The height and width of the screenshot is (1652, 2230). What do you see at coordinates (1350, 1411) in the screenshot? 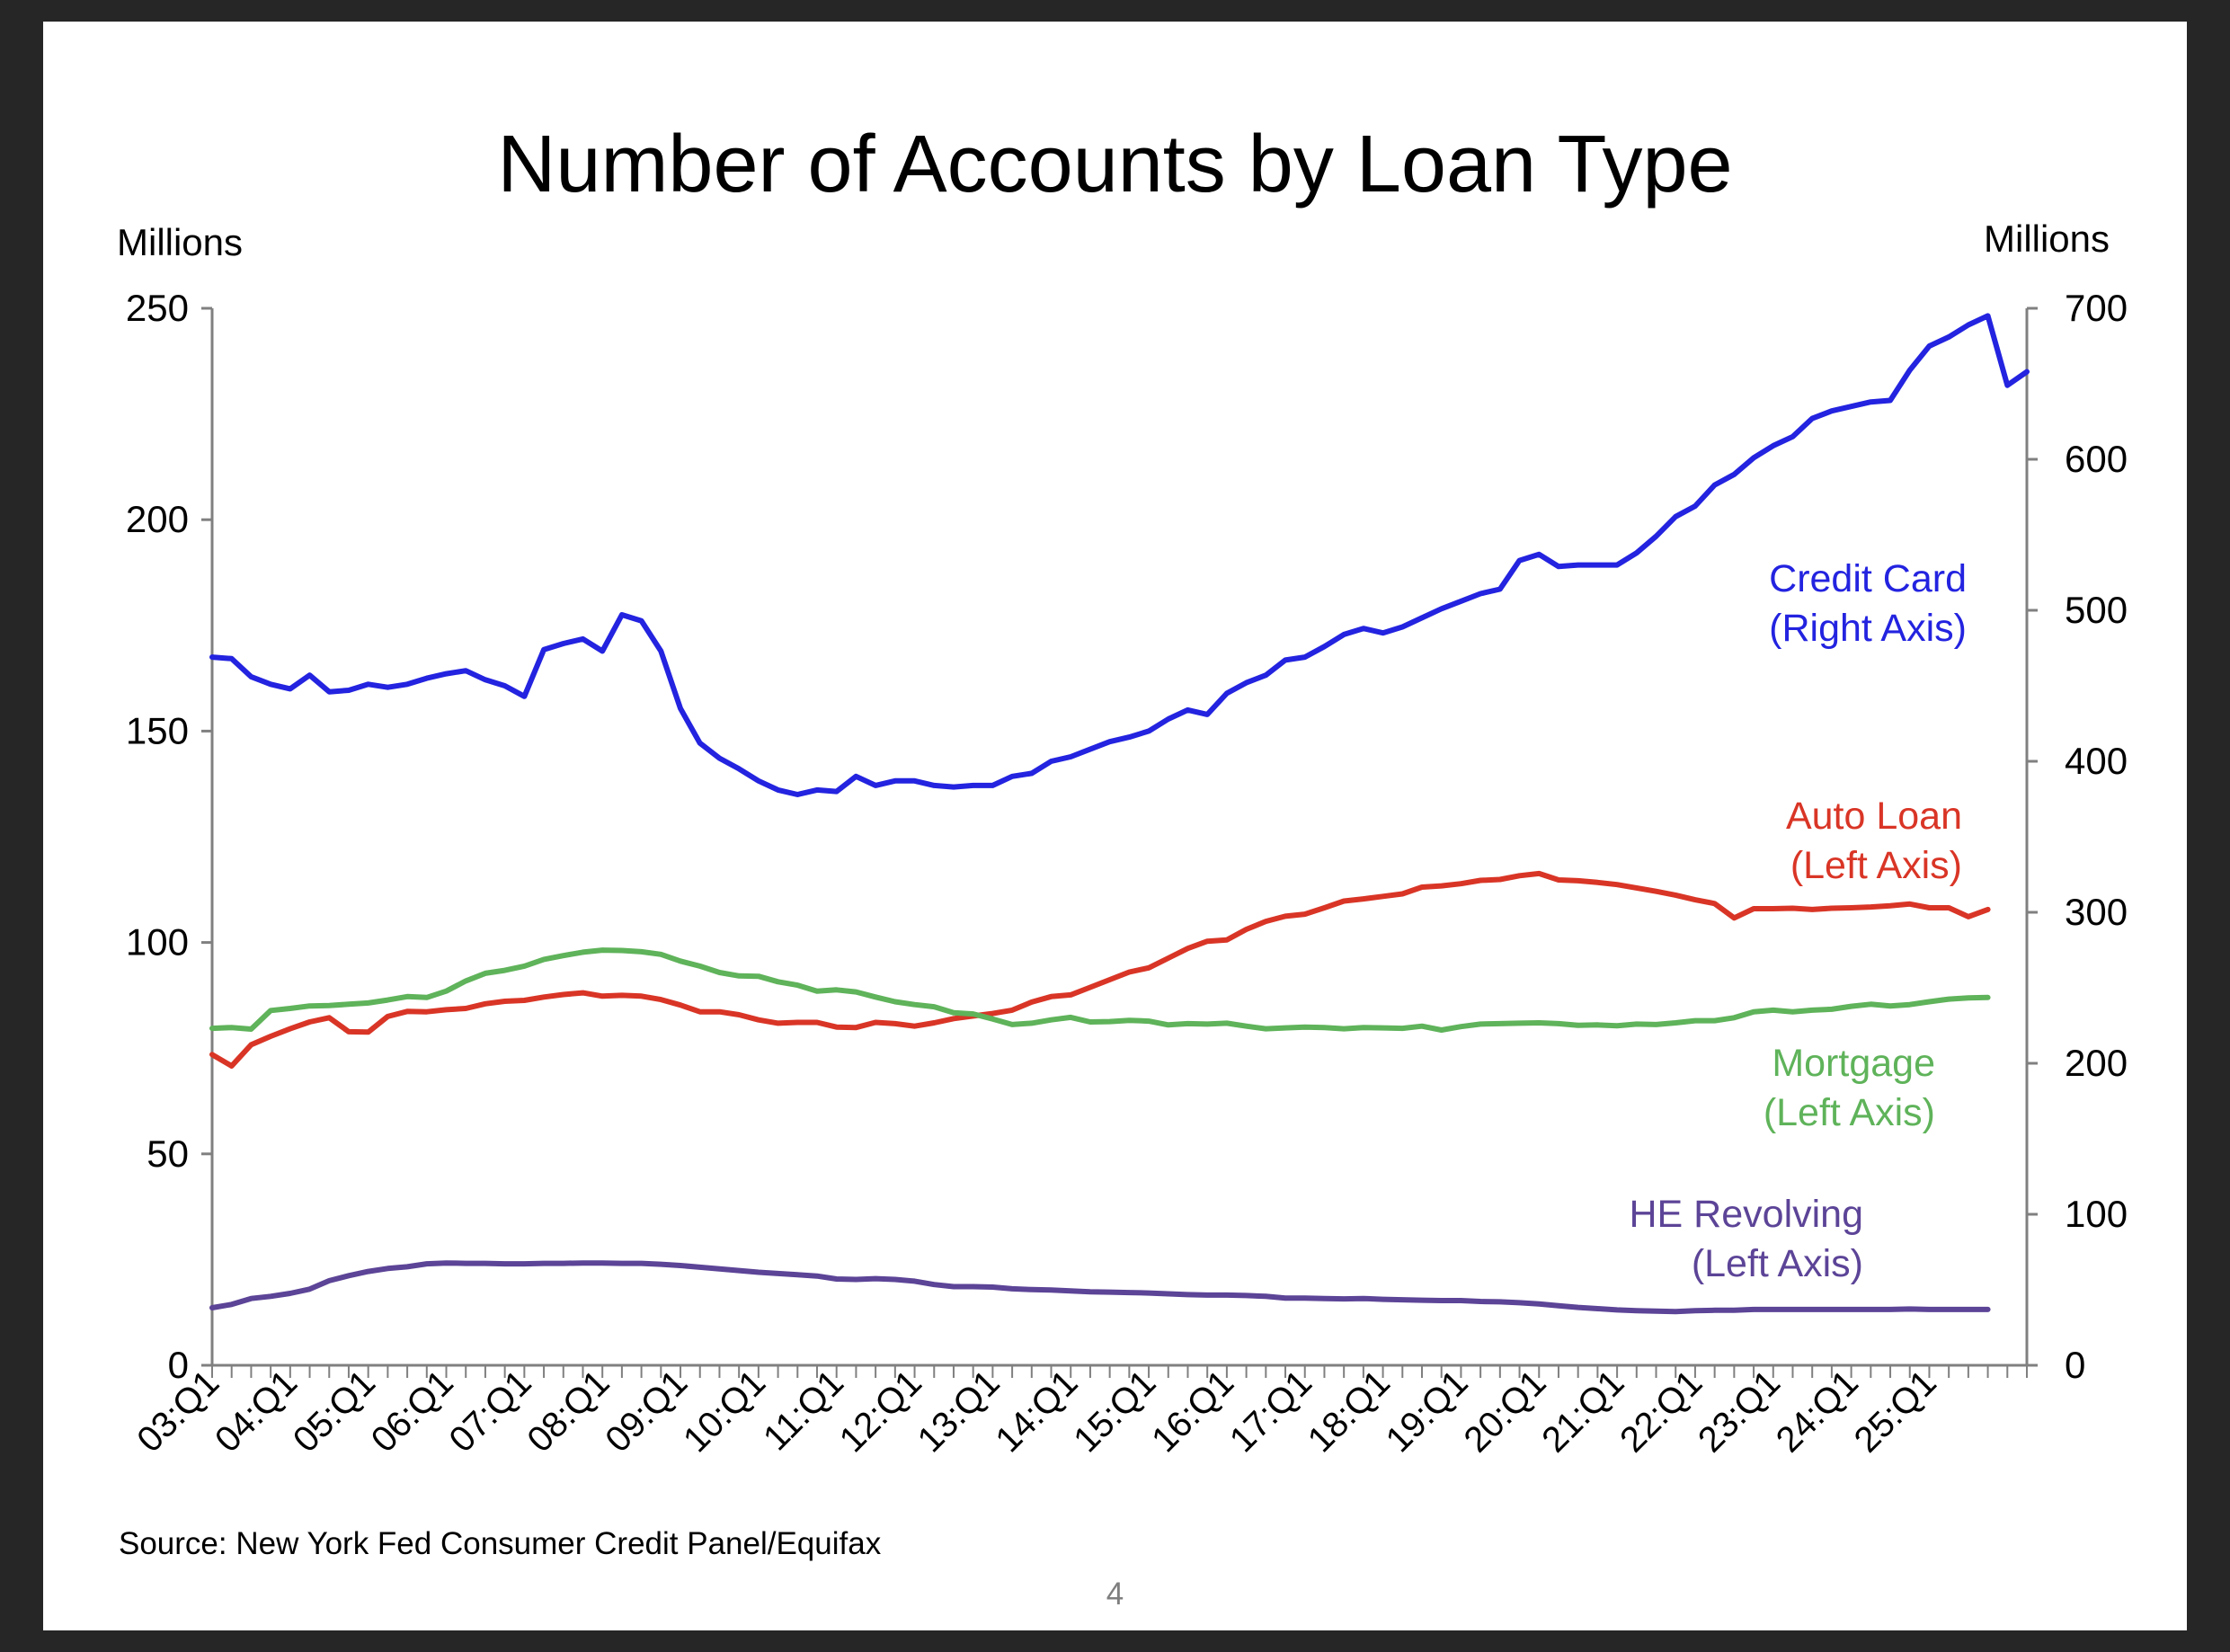
I see `x-tick-label: 18:Q1` at bounding box center [1350, 1411].